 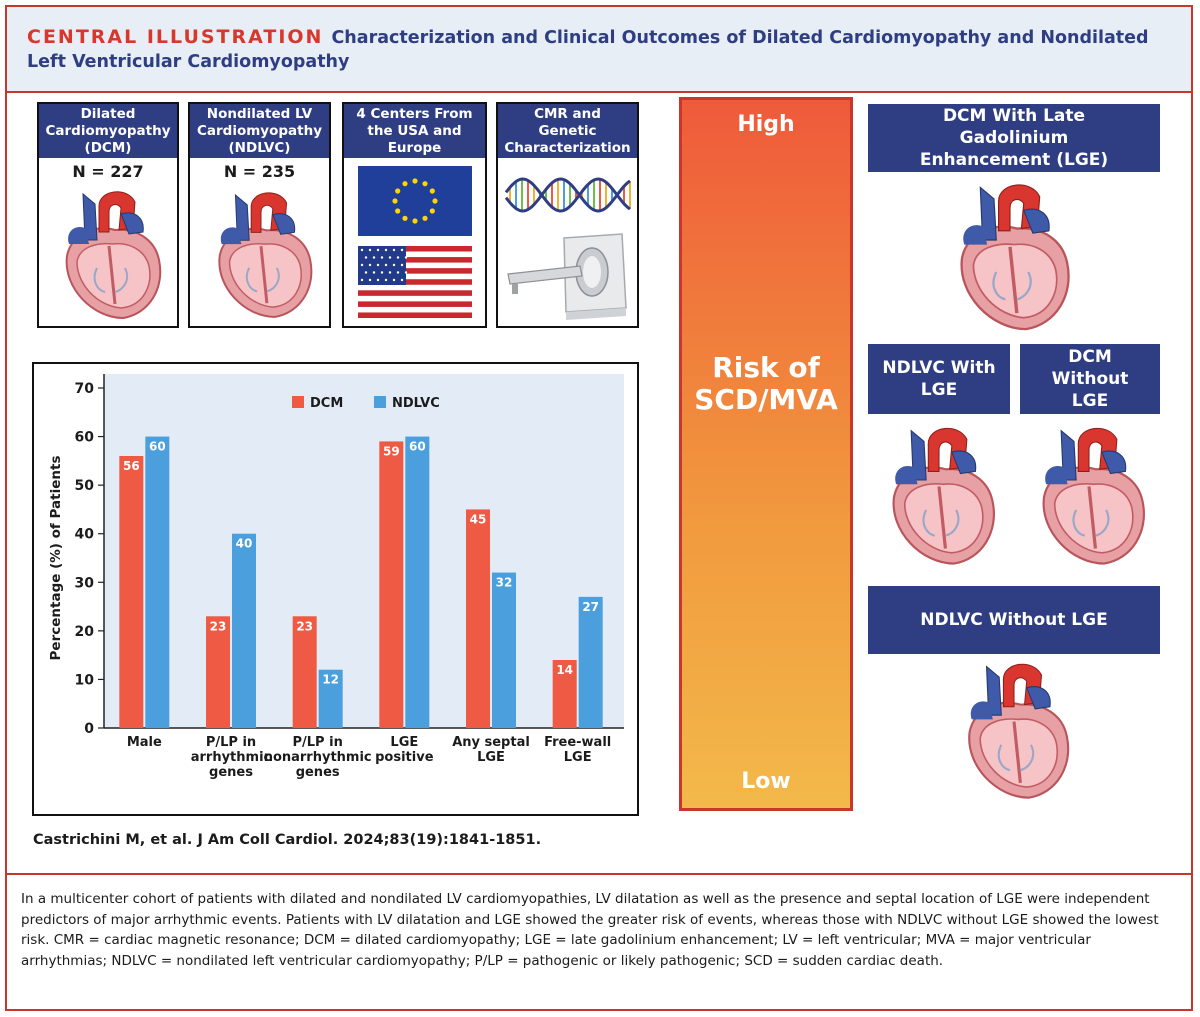 I want to click on risk-low-label: Low, so click(x=766, y=781).